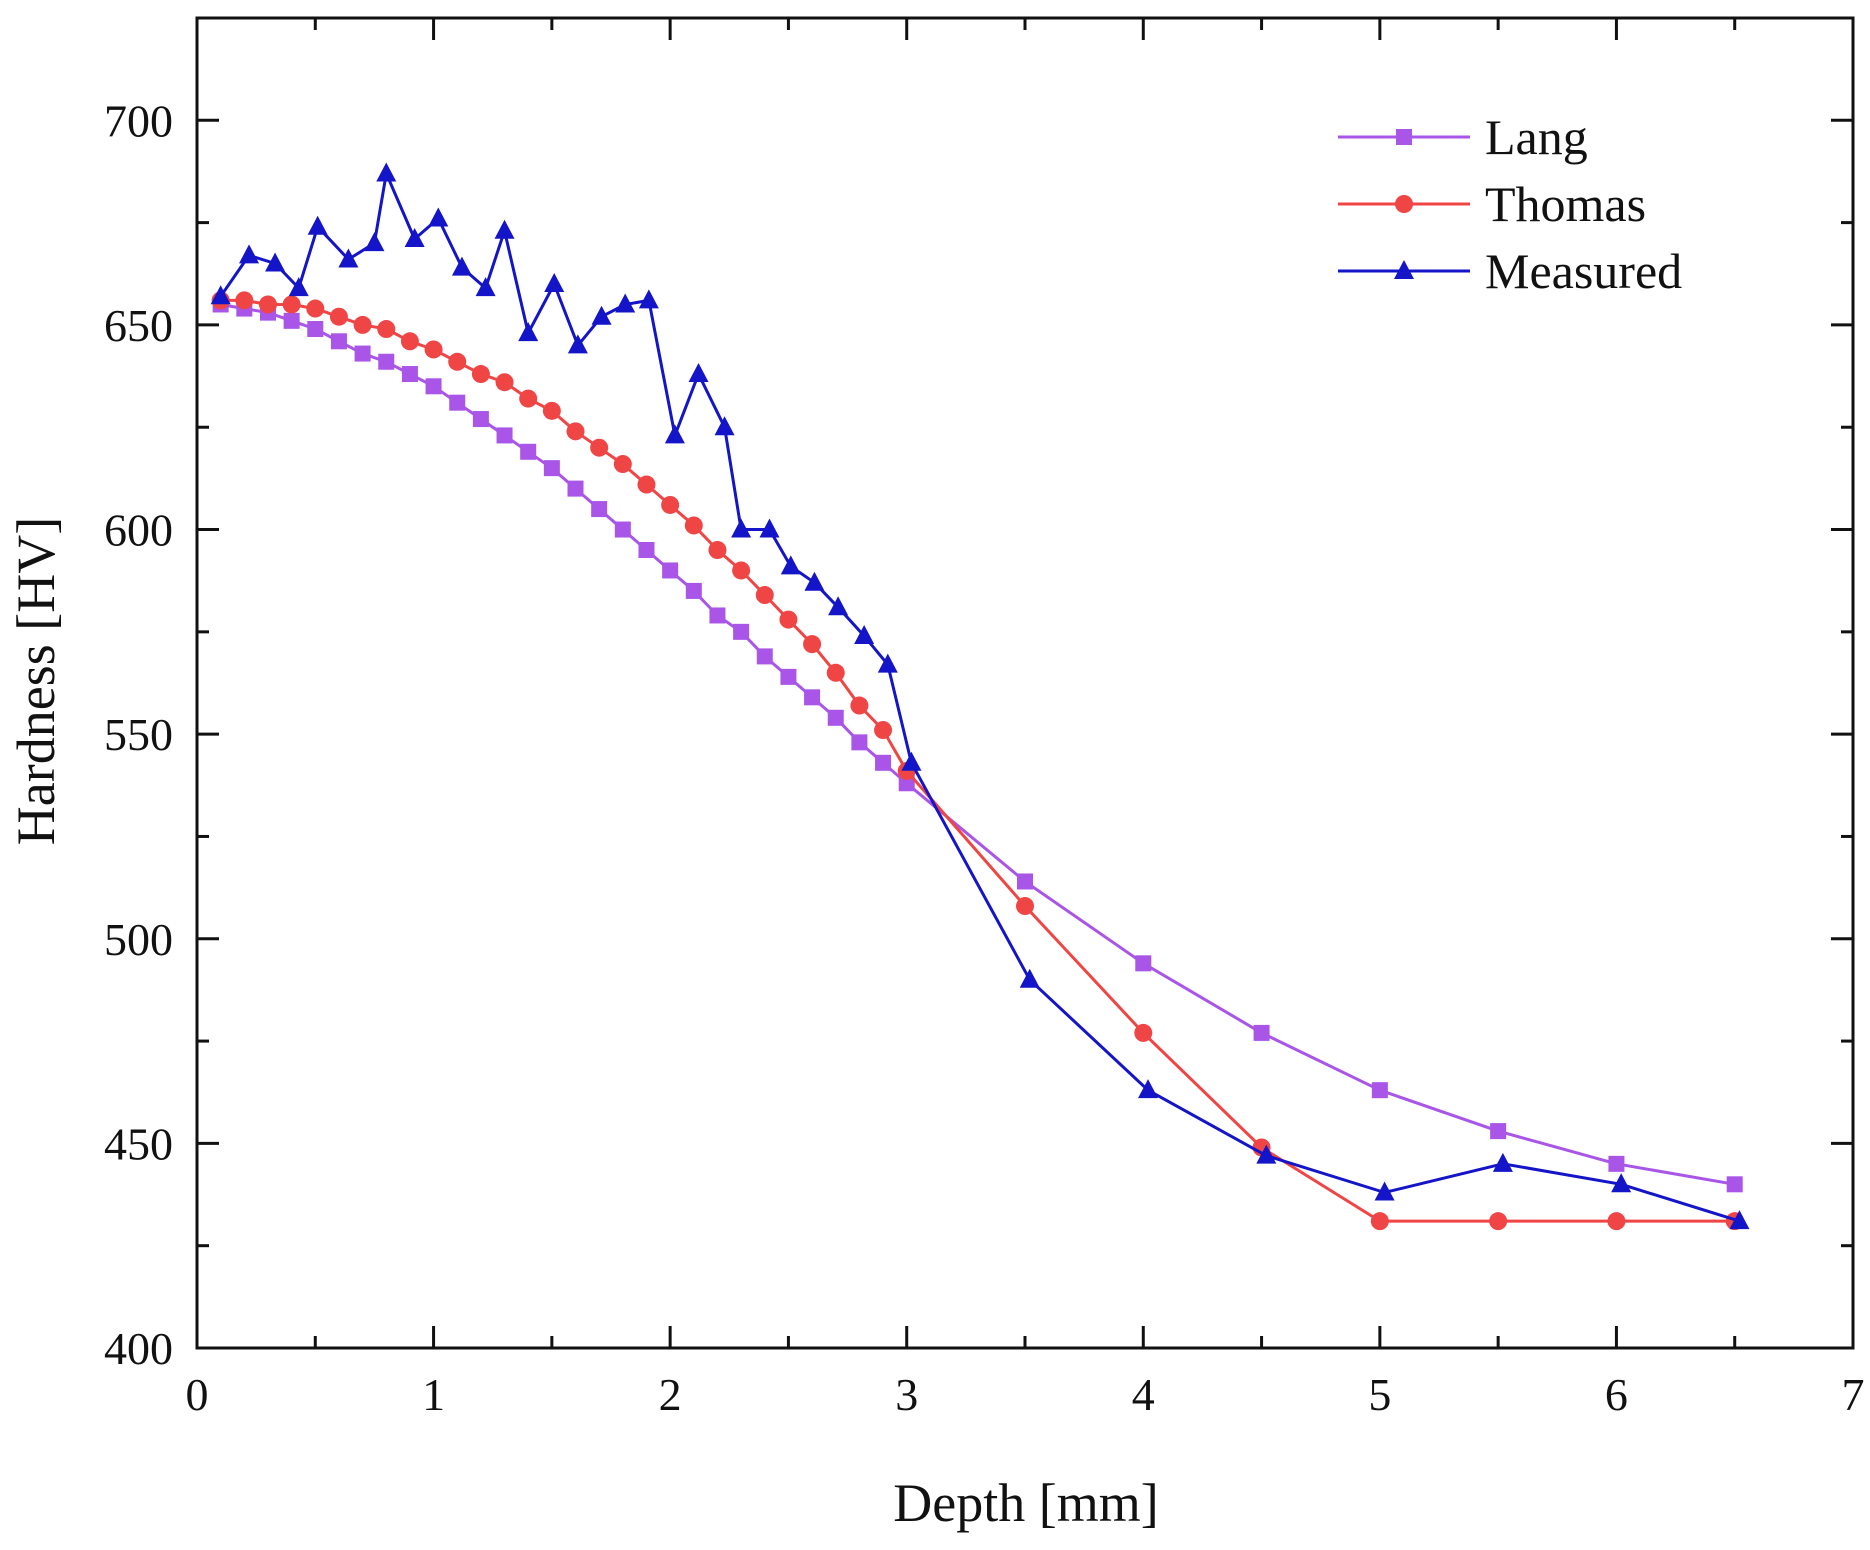  Describe the element at coordinates (1616, 1394) in the screenshot. I see `x-tick-label: 6` at that location.